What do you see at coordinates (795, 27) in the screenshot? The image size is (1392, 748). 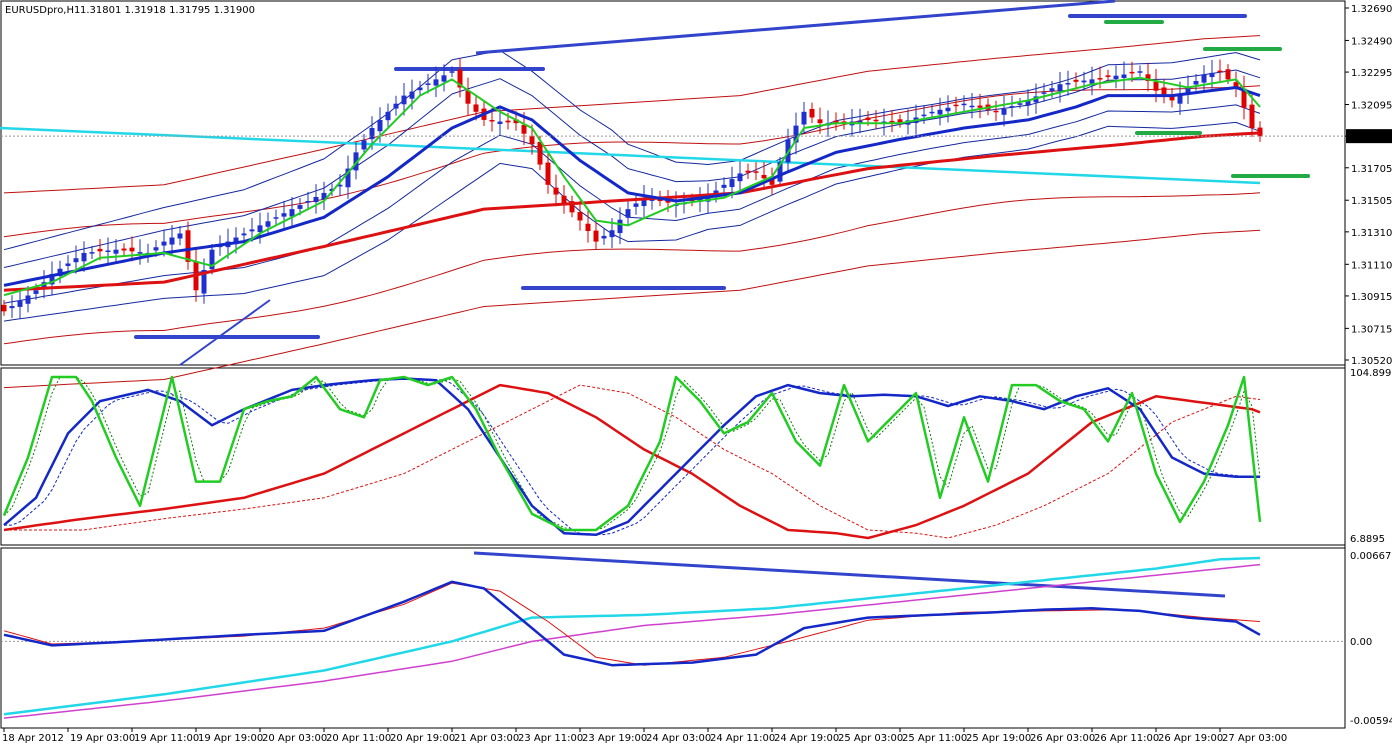 I see `upper-trend-line` at bounding box center [795, 27].